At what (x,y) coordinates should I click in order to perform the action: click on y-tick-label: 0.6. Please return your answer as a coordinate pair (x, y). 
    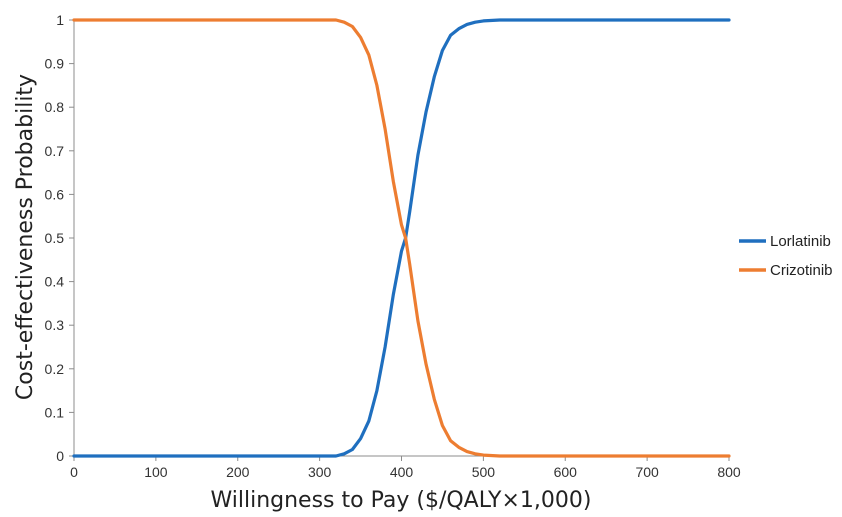
    Looking at the image, I should click on (55, 194).